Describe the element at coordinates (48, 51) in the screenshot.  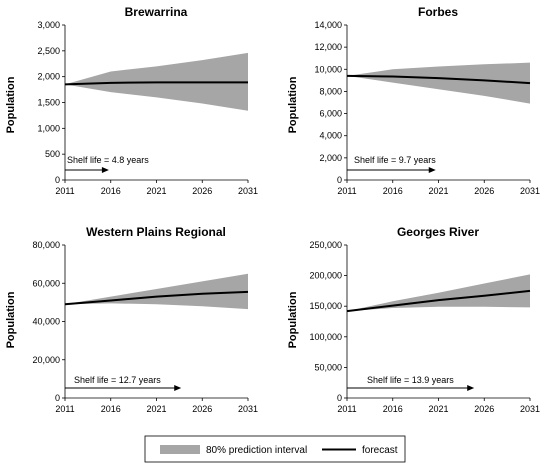
I see `y-tick-label: 2,500` at that location.